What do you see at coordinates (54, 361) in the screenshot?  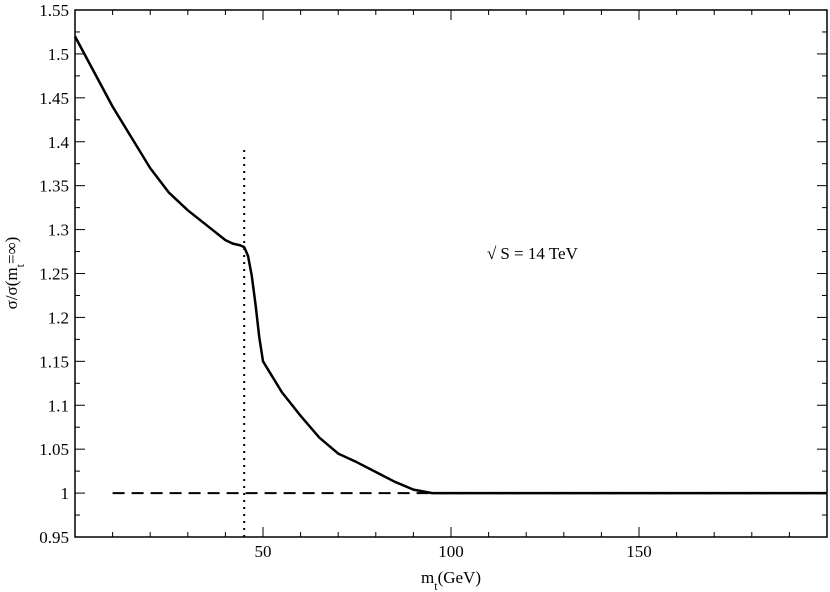 I see `y-tick-label: 1.15` at bounding box center [54, 361].